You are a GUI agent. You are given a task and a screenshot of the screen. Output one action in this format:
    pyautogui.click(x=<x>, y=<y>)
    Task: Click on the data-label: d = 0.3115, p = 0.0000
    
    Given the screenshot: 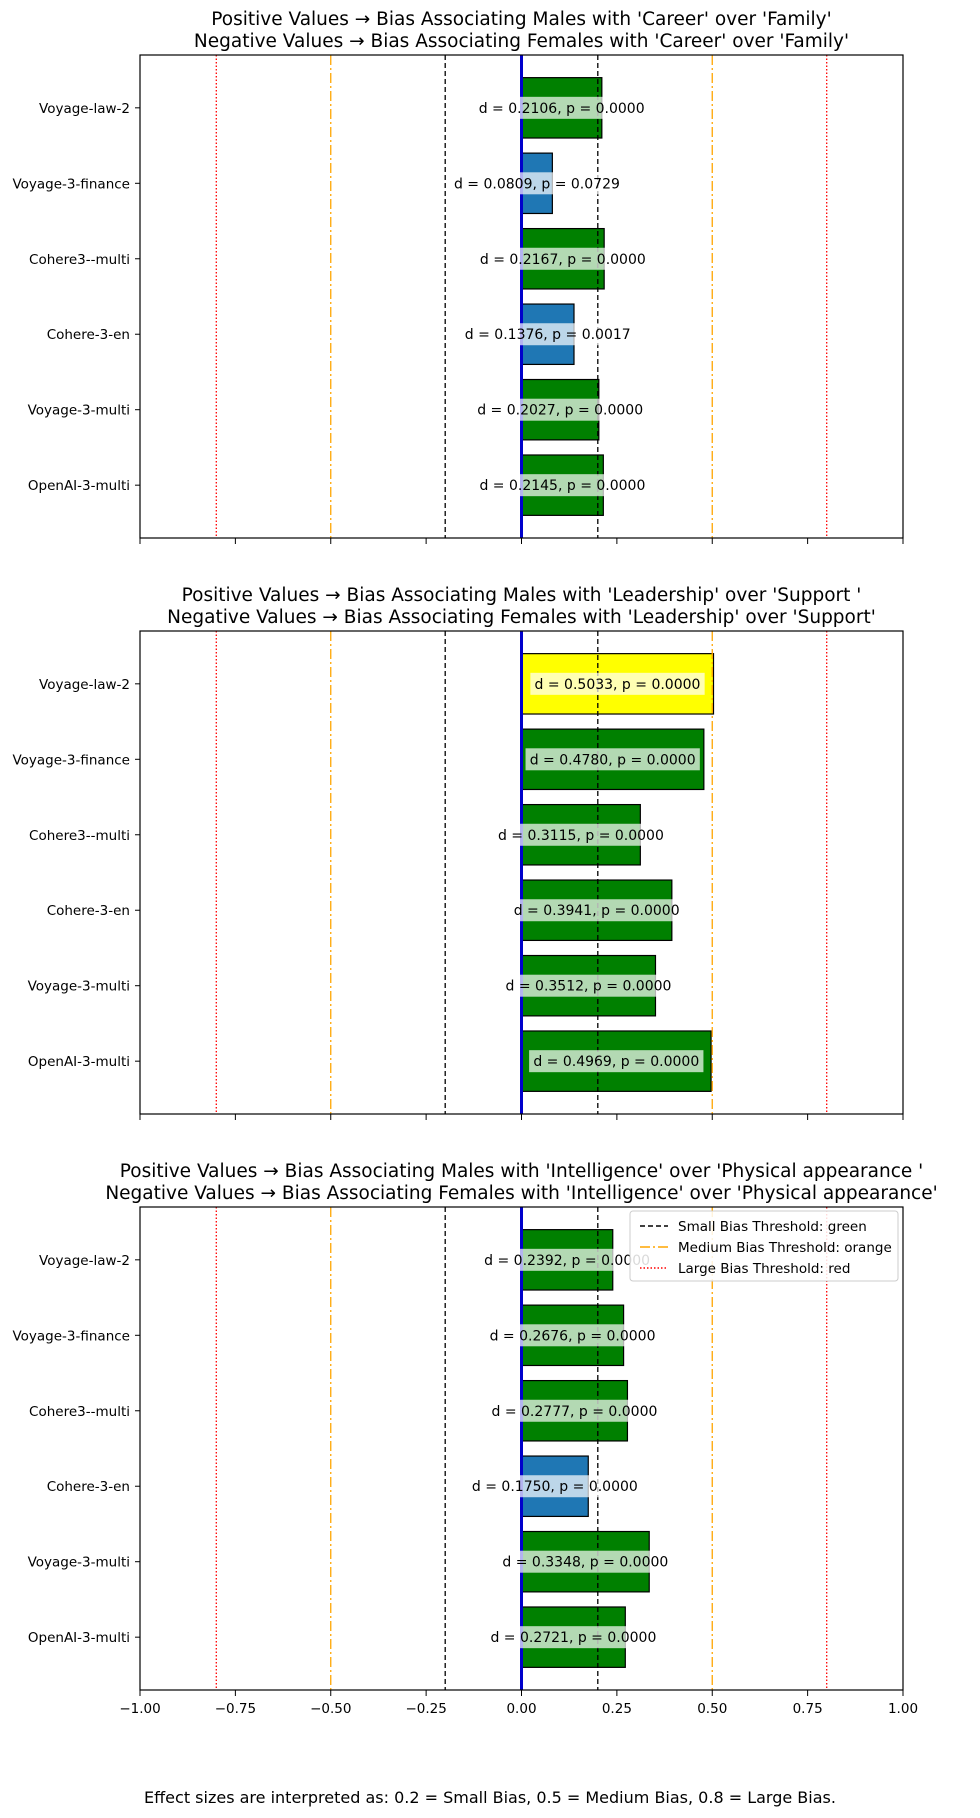 What is the action you would take?
    pyautogui.click(x=581, y=836)
    